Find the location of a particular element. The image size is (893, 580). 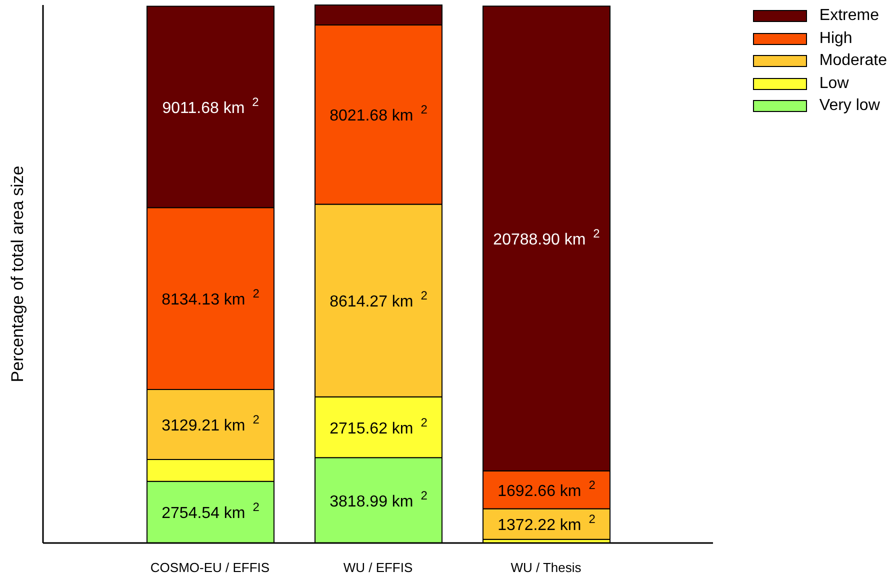

x-tick-label: WU / EFFIS is located at coordinates (378, 568).